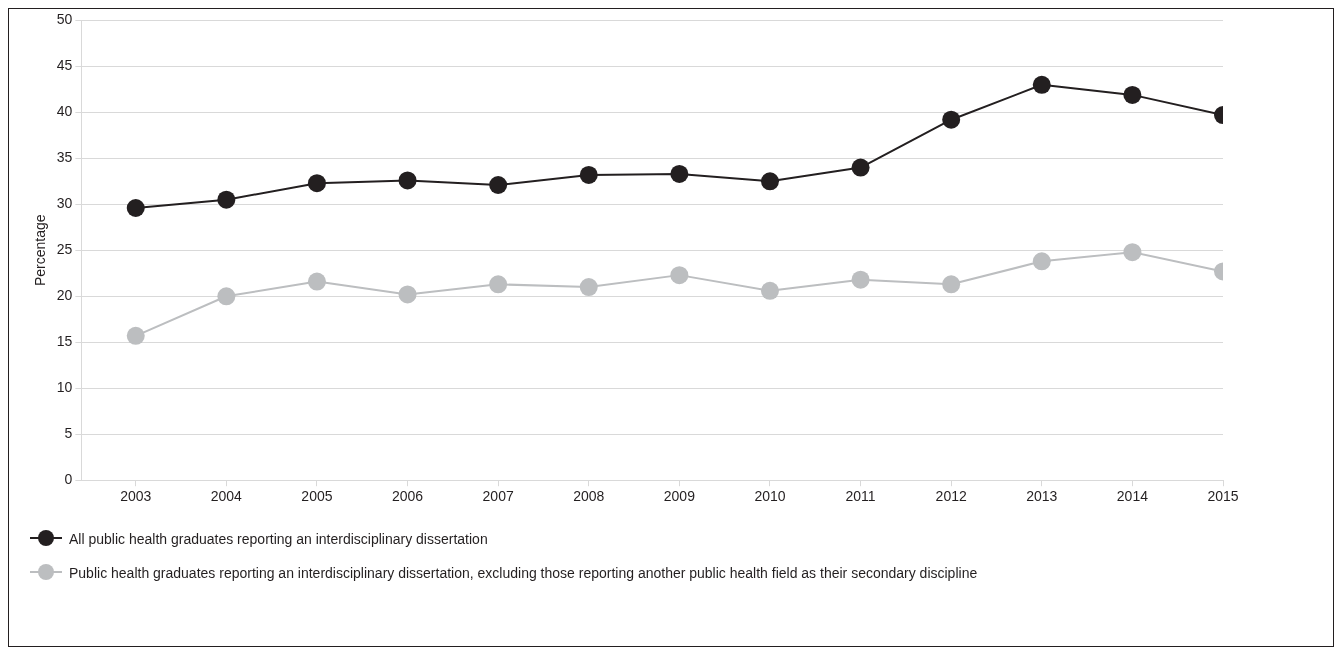  I want to click on x-tick-label: 2014, so click(1132, 496).